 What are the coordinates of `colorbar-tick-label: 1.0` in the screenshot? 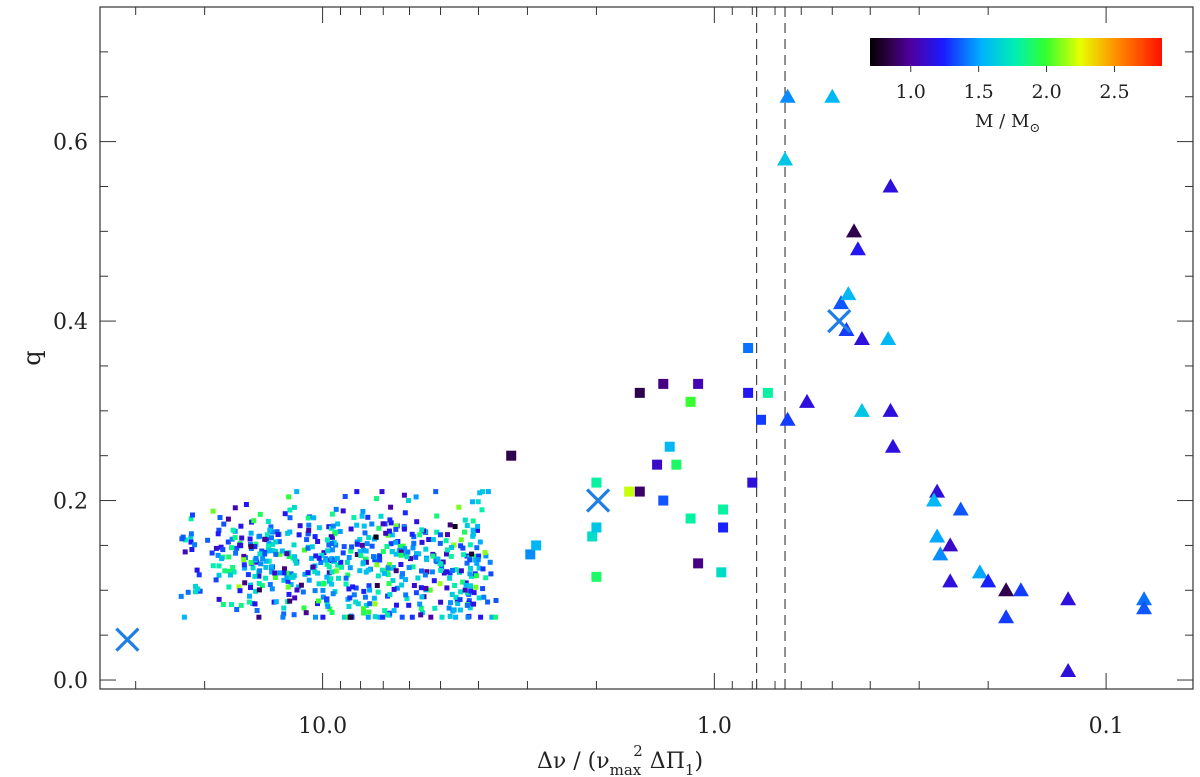 It's located at (911, 92).